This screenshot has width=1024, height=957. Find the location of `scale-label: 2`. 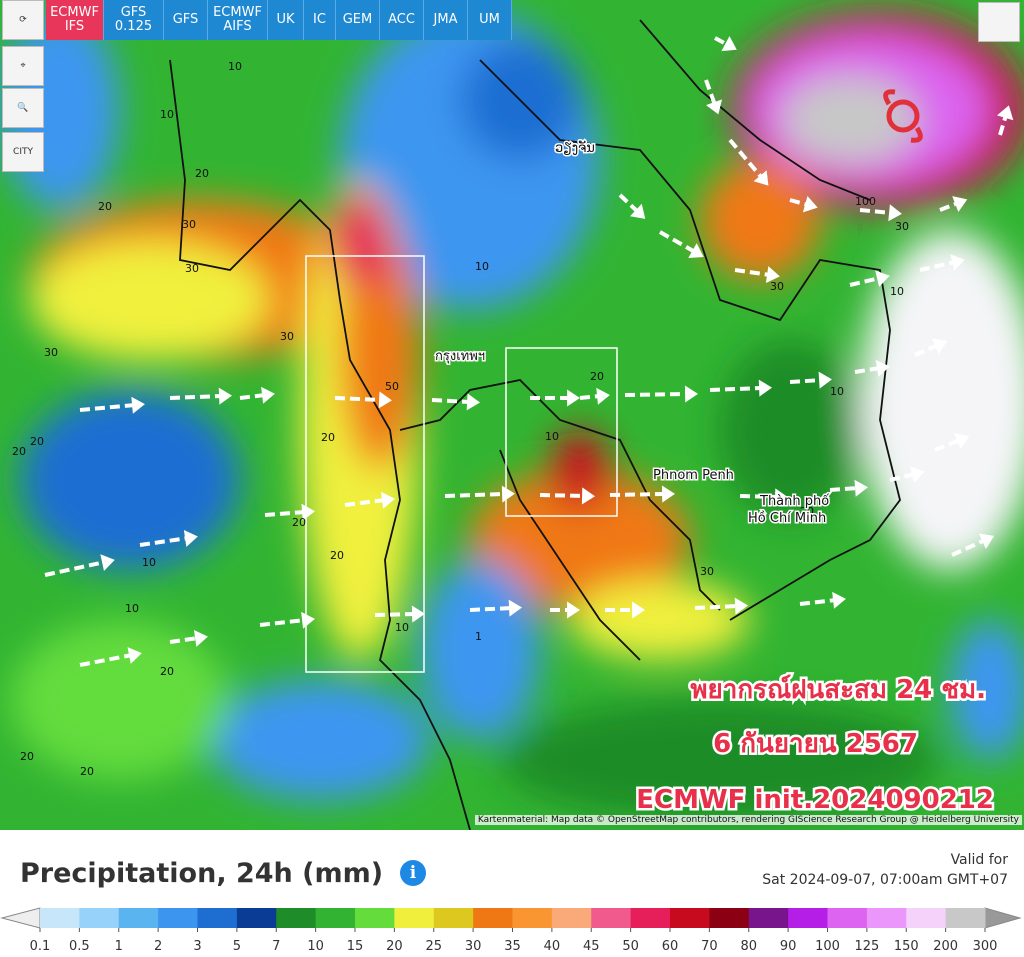

scale-label: 2 is located at coordinates (158, 946).